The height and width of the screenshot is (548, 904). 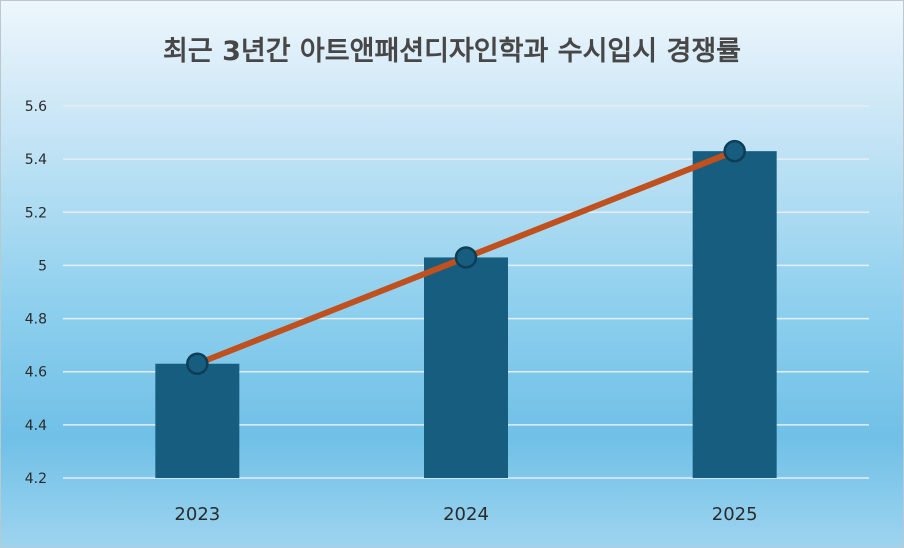 What do you see at coordinates (36, 373) in the screenshot?
I see `y-tick-label: 4.6` at bounding box center [36, 373].